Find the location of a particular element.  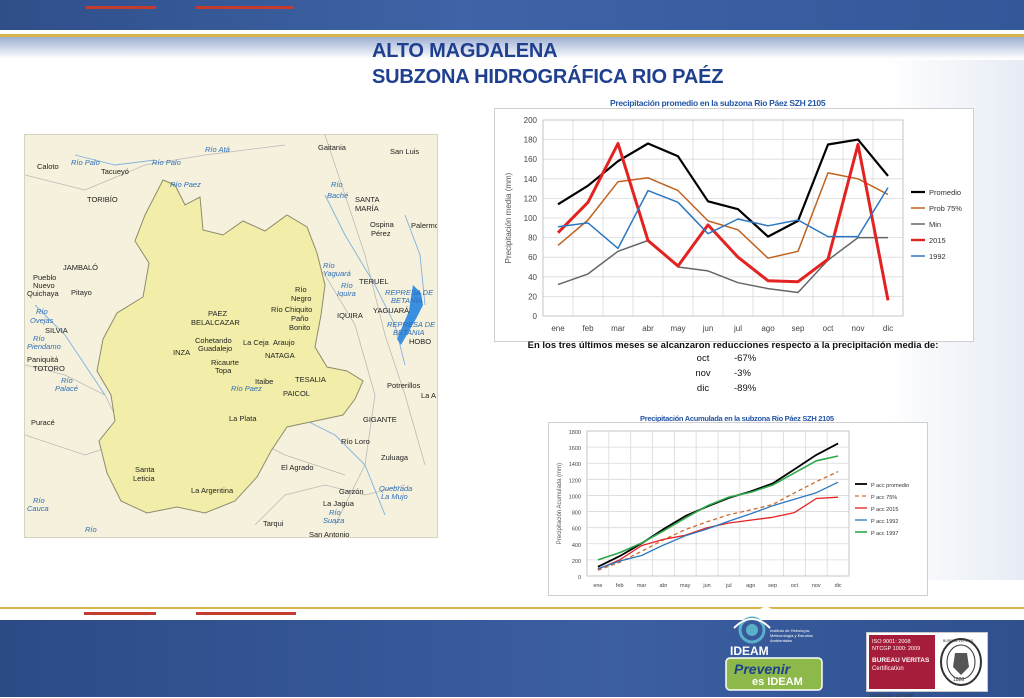

map-place-label: TORIBÍO is located at coordinates (102, 199).